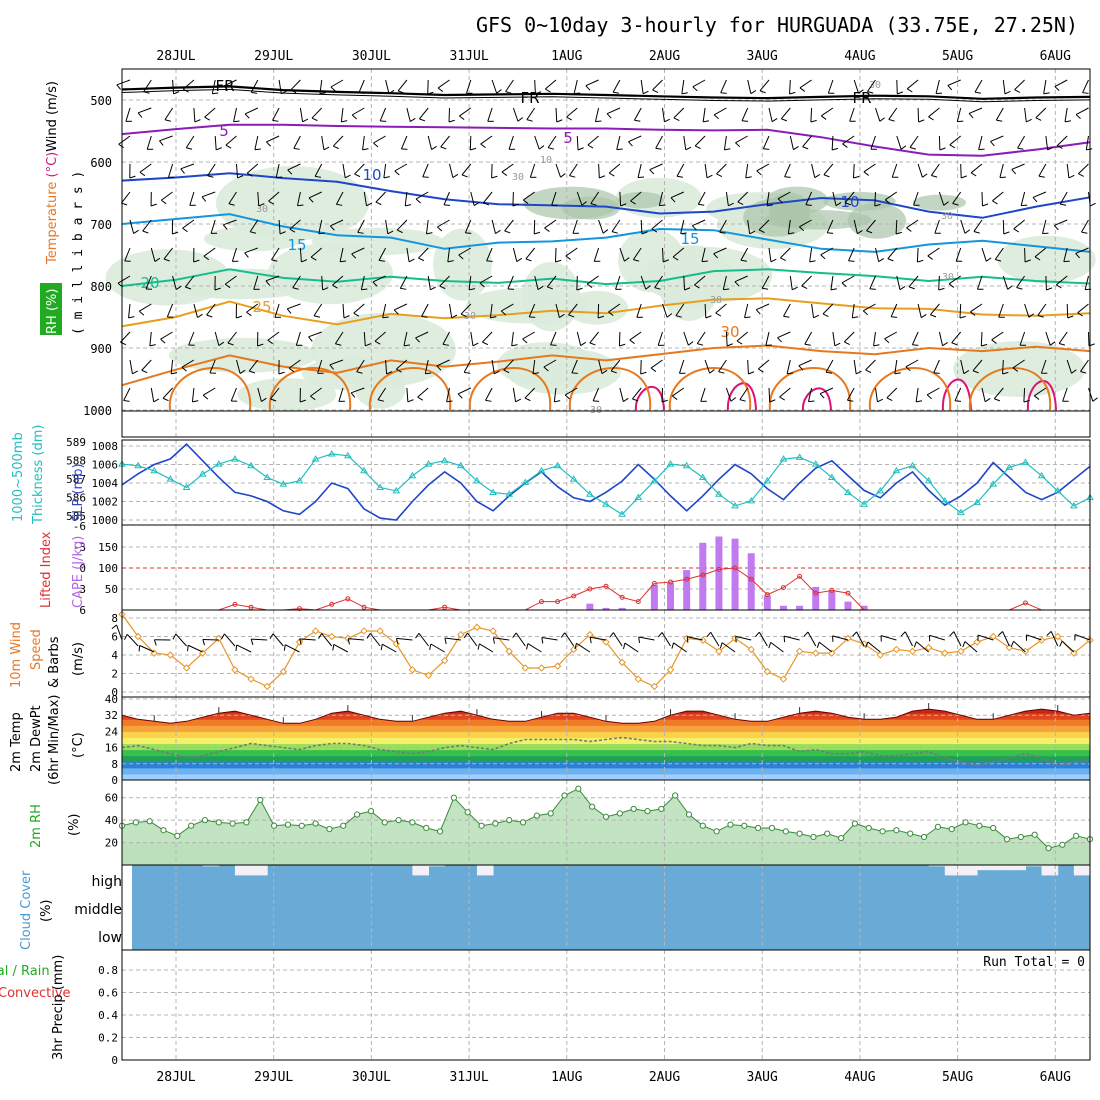 The image size is (1100, 1100). I want to click on rh-contour-label: 10, so click(546, 160).